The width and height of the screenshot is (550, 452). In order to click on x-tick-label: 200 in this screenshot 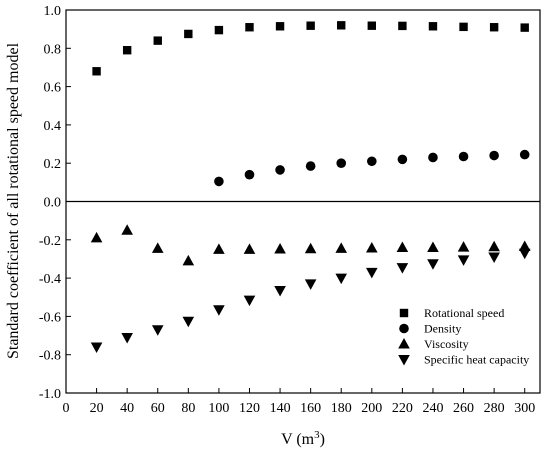, I will do `click(371, 408)`.